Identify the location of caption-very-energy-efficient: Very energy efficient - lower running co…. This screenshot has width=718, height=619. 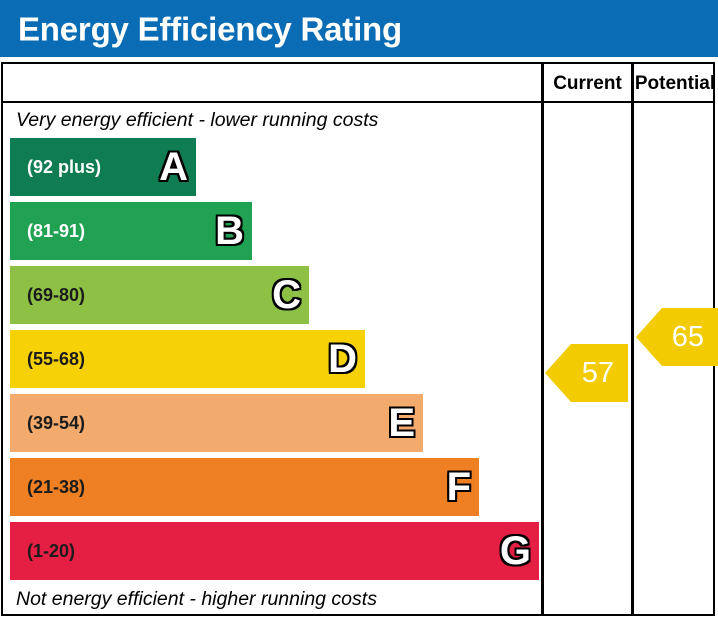
(197, 120).